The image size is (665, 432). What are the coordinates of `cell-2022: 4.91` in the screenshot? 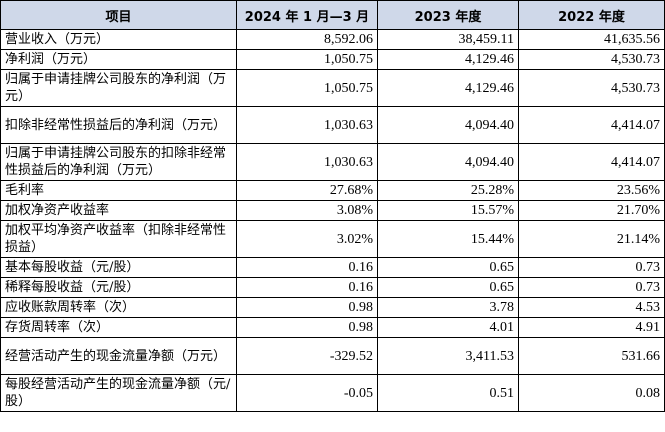 It's located at (591, 327).